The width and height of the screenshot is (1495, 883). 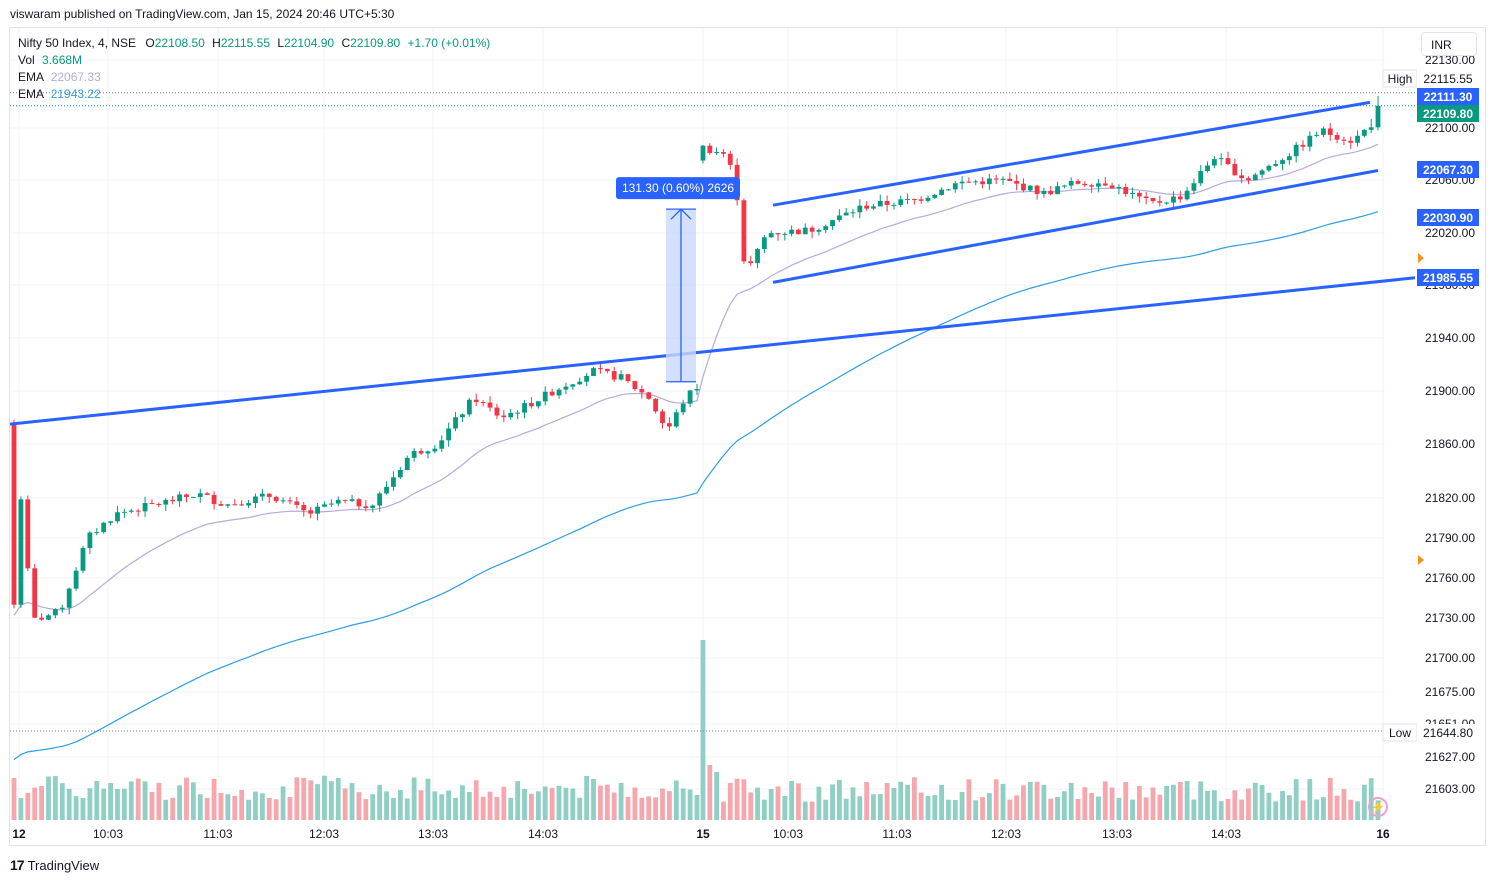 I want to click on y-axis-tick-label: 21603.00, so click(x=1450, y=789).